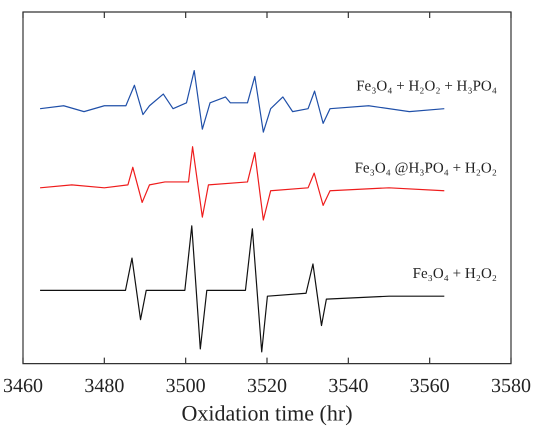 The image size is (534, 436). What do you see at coordinates (425, 168) in the screenshot?
I see `series-label: Fe₃O₄ @H₃PO₄ + H₂O₂` at bounding box center [425, 168].